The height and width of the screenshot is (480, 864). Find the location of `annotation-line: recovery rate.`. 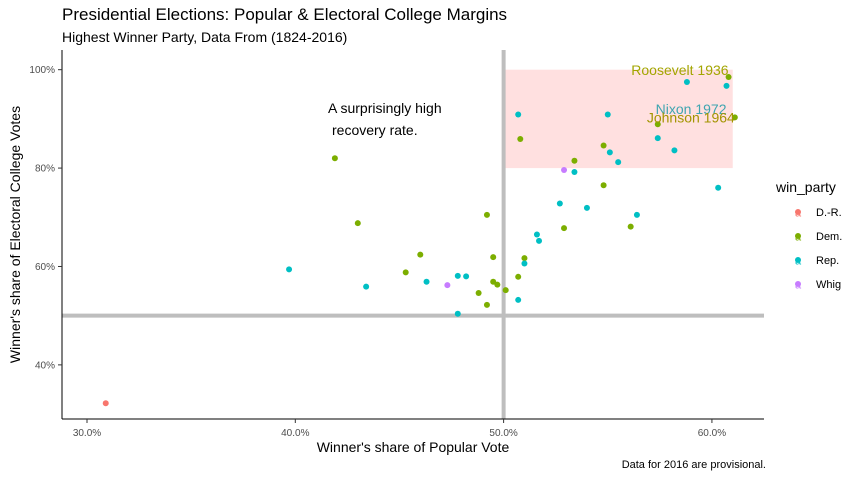

annotation-line: recovery rate. is located at coordinates (375, 130).